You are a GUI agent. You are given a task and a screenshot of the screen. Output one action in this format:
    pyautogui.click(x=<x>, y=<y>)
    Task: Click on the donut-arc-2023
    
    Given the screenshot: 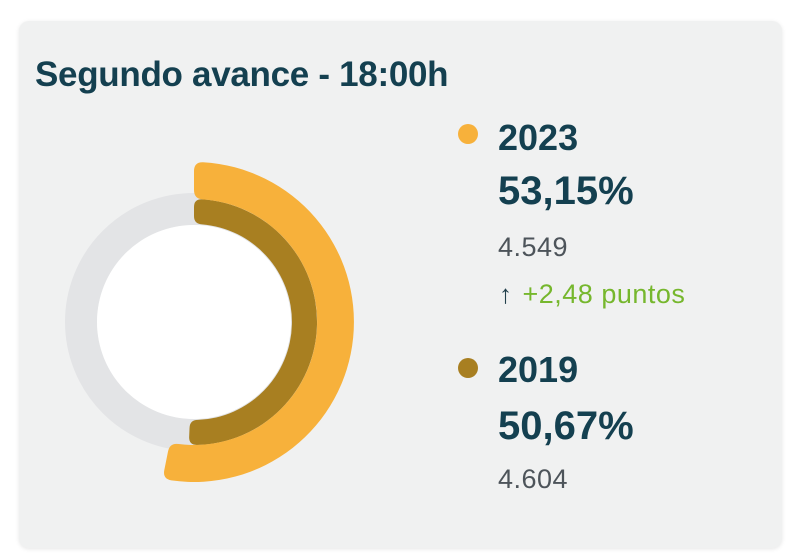 What is the action you would take?
    pyautogui.click(x=259, y=322)
    